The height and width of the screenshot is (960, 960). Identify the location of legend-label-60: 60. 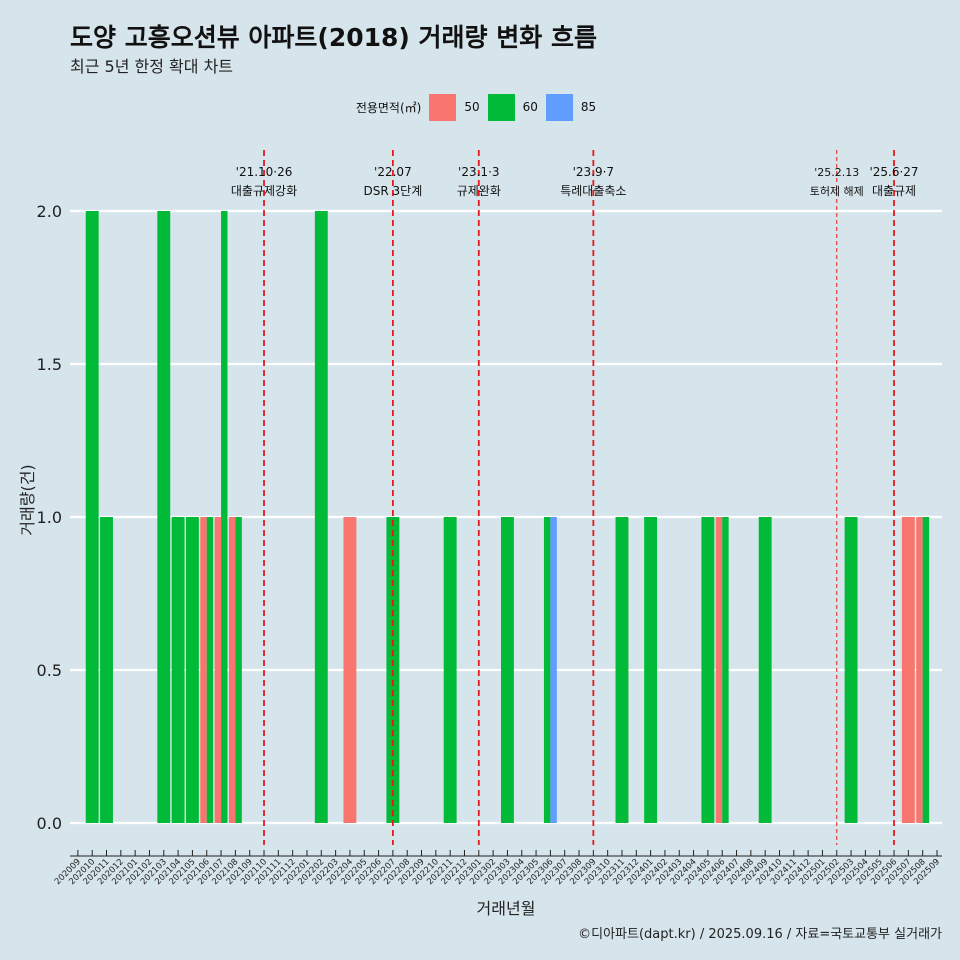
(530, 107).